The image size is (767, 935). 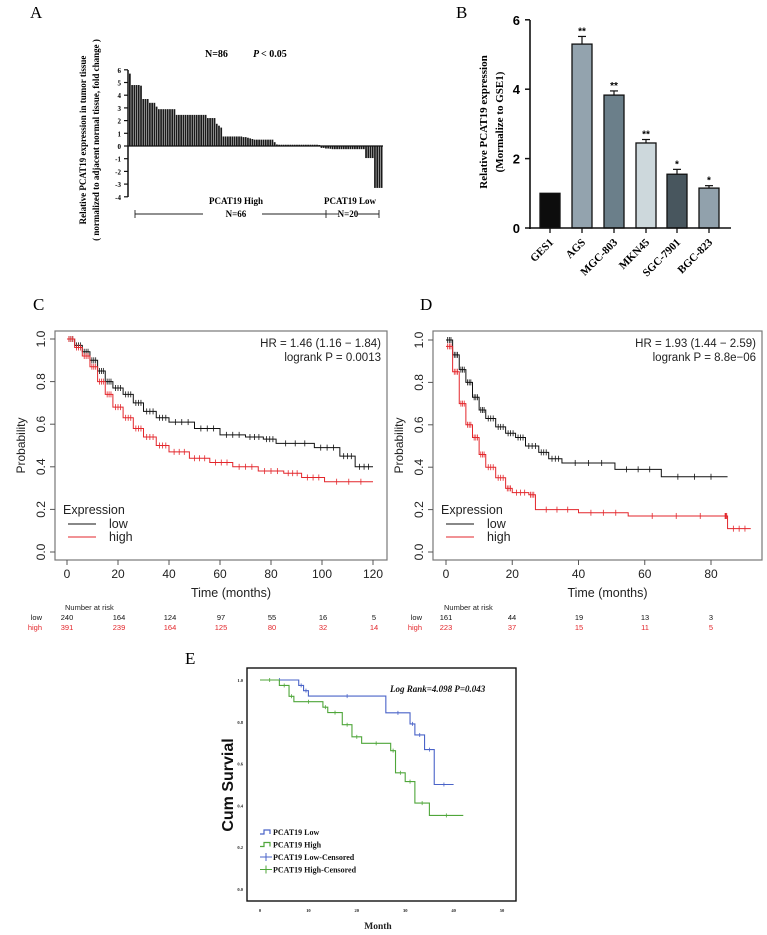 I want to click on chart-c-x-tick-label: 100, so click(x=322, y=574).